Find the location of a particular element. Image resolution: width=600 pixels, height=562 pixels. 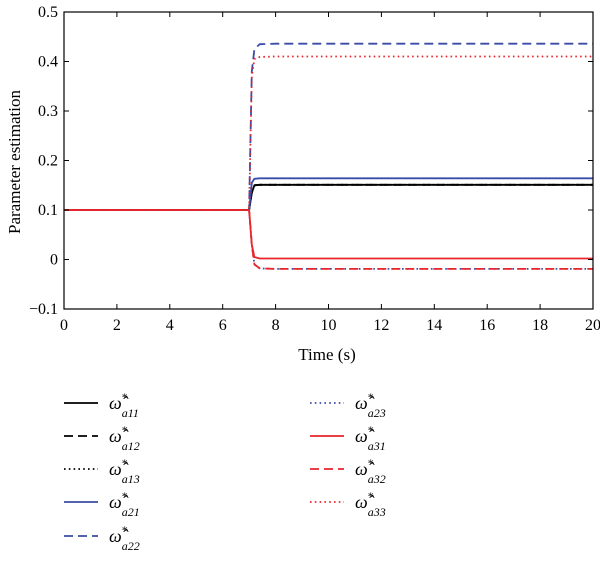

legend-item-a12: ω̂* a12 is located at coordinates (102, 438).